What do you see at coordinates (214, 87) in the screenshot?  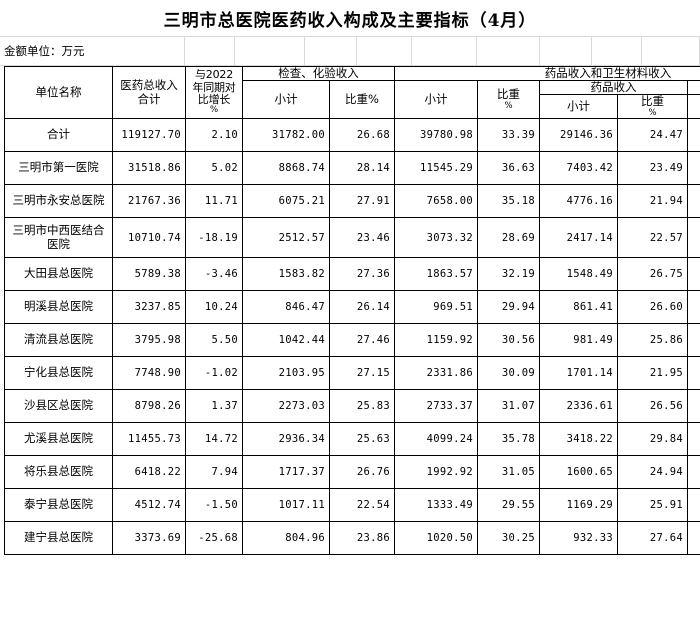 I see `growth-label: 与2022年同期对比增长` at bounding box center [214, 87].